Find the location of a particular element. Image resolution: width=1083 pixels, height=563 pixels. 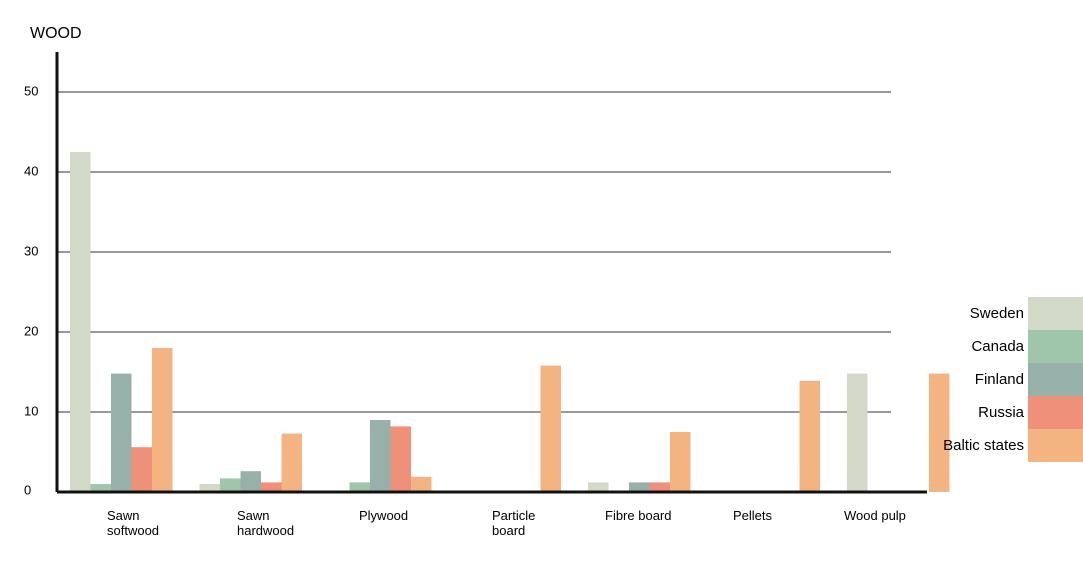

legend: Sweden Canada Finland Russia Baltic states is located at coordinates (1013, 379).